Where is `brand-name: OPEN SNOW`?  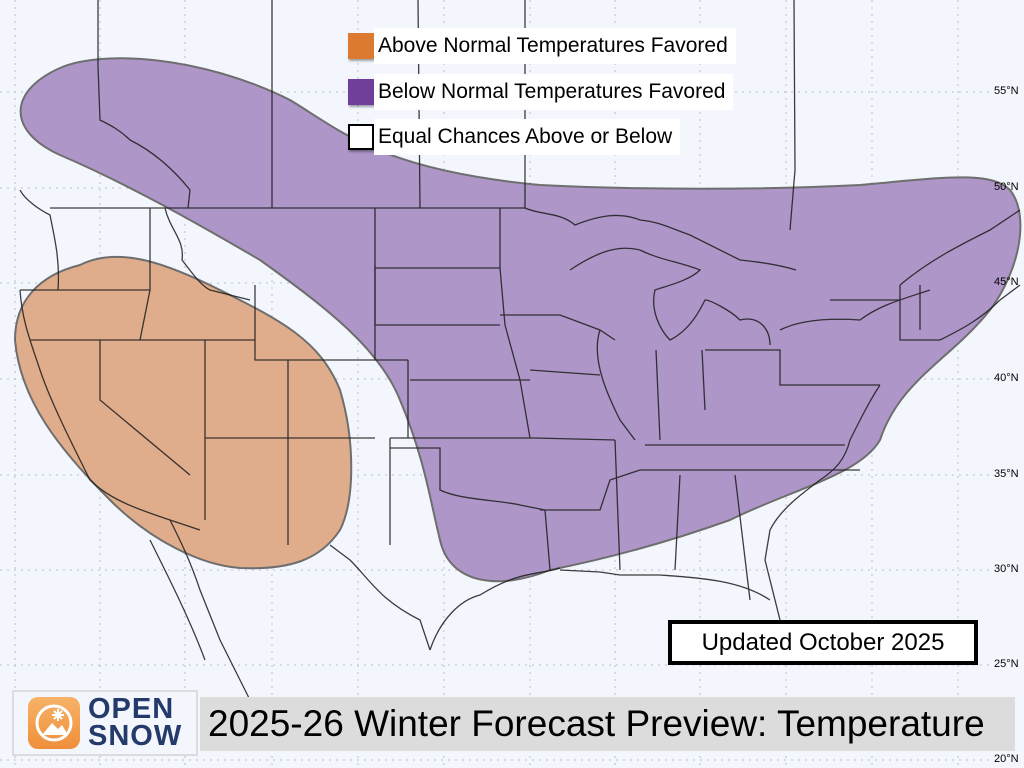
brand-name: OPEN SNOW is located at coordinates (135, 722).